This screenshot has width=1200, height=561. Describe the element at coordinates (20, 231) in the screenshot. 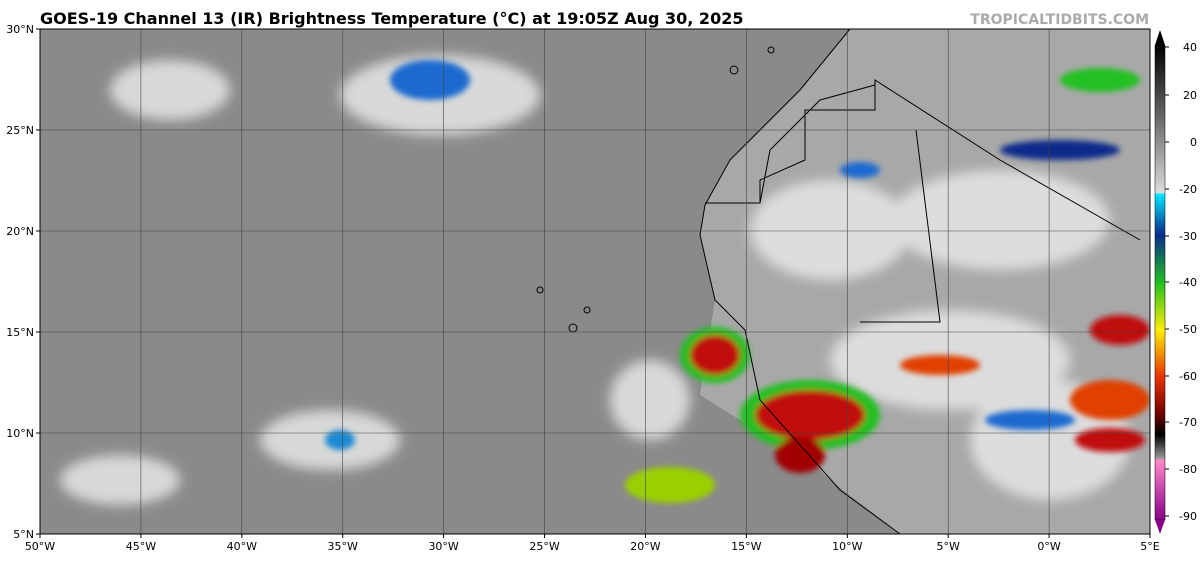

I see `lat-label: 20°N` at that location.